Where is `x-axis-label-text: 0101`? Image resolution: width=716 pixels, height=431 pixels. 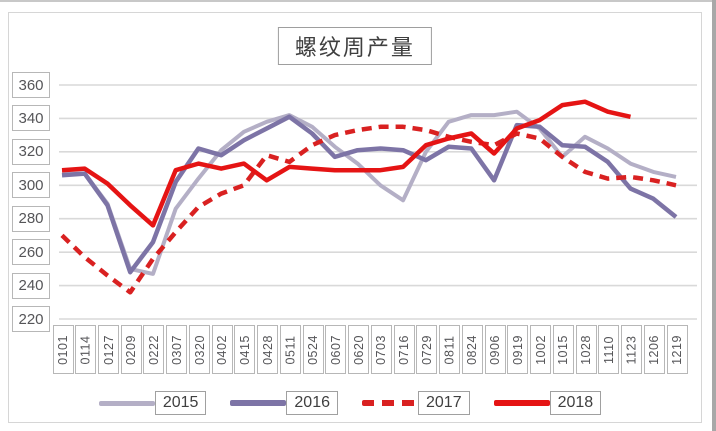
x-axis-label-text: 0101 is located at coordinates (63, 349).